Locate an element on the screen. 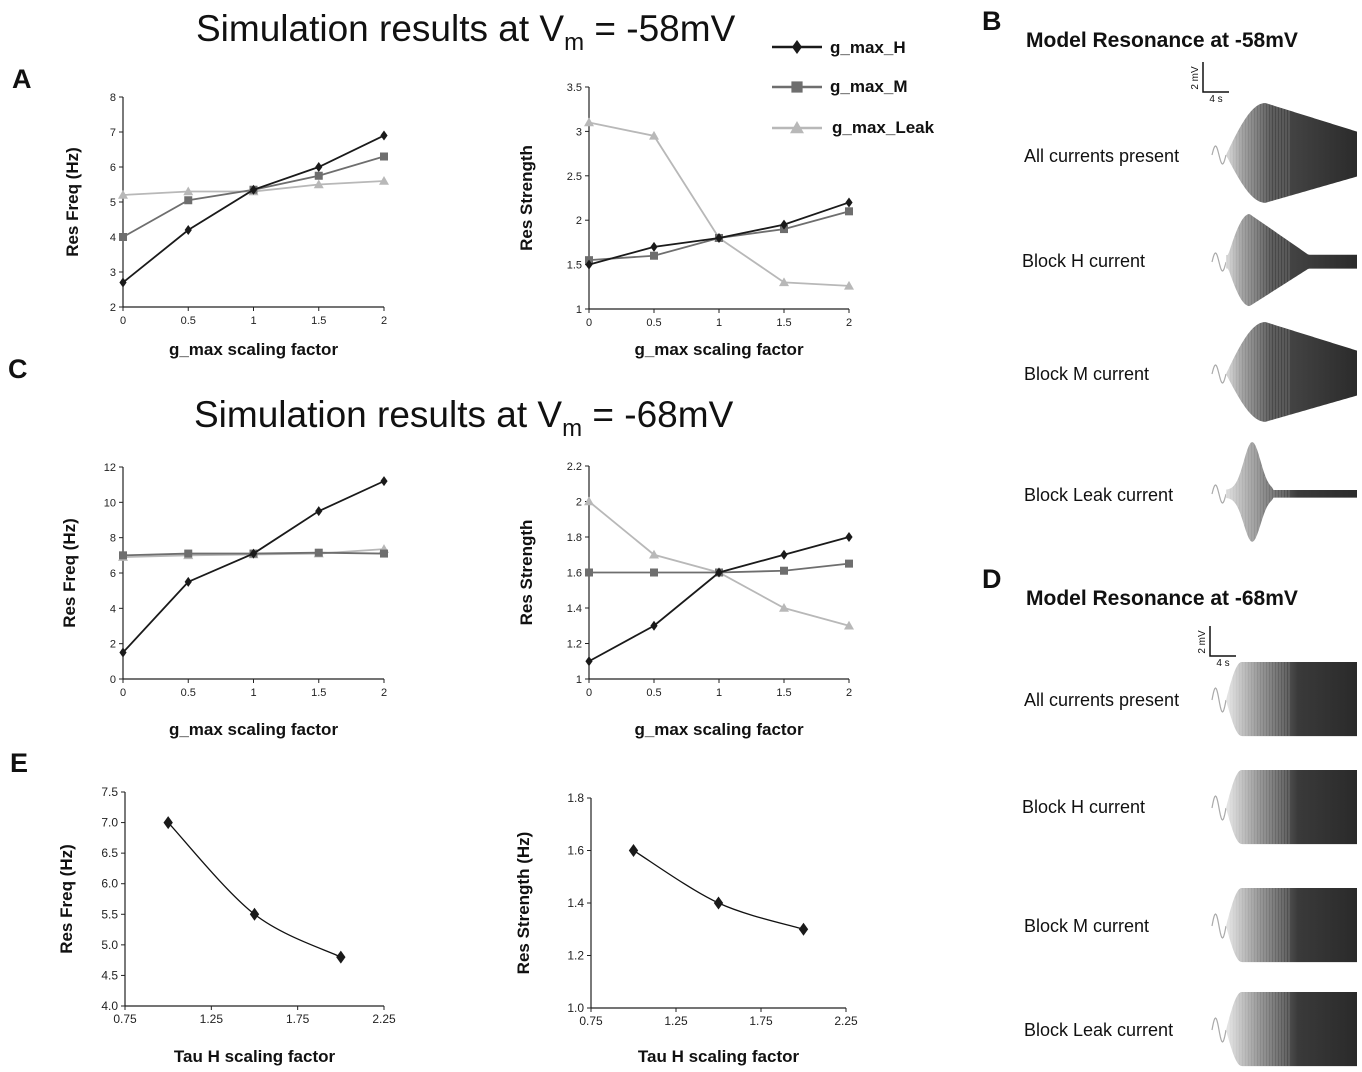  model-d-label-leak: Block Leak current is located at coordinates (1099, 1030).